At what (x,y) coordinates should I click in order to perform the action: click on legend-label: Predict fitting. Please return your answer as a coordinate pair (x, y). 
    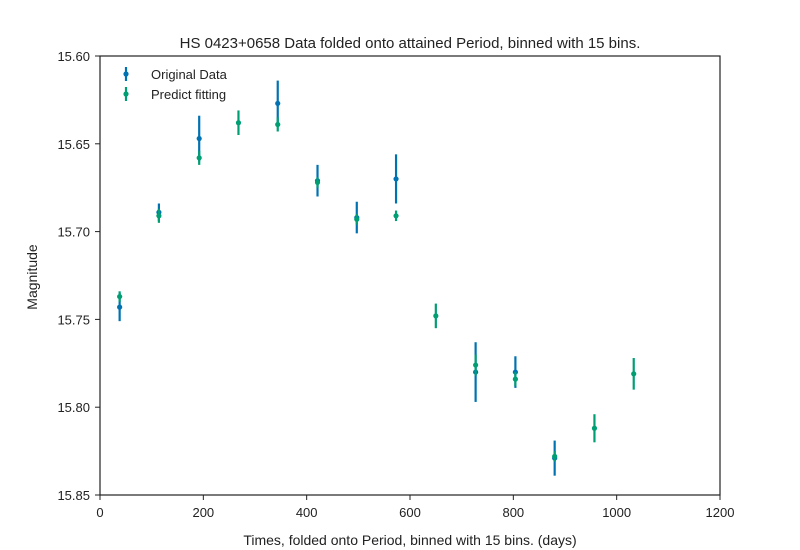
    Looking at the image, I should click on (188, 94).